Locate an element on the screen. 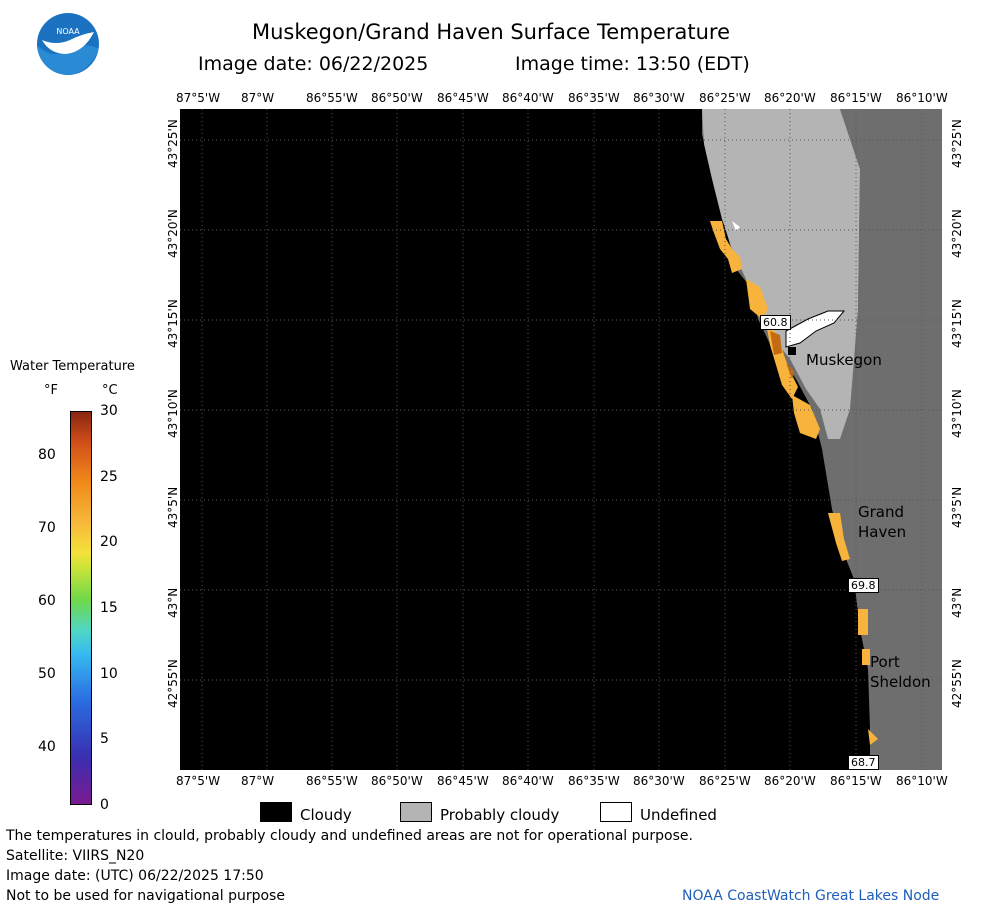  logo-text: NOAA is located at coordinates (68, 31).